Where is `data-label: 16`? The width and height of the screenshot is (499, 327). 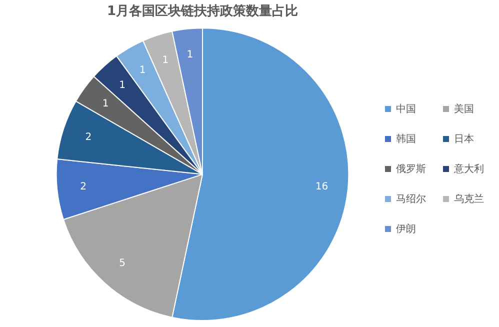
data-label: 16 is located at coordinates (321, 186).